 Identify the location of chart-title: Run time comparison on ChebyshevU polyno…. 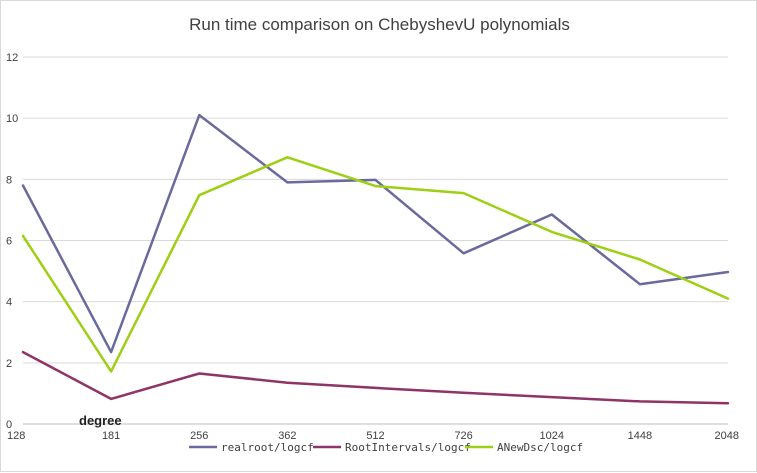
(379, 24).